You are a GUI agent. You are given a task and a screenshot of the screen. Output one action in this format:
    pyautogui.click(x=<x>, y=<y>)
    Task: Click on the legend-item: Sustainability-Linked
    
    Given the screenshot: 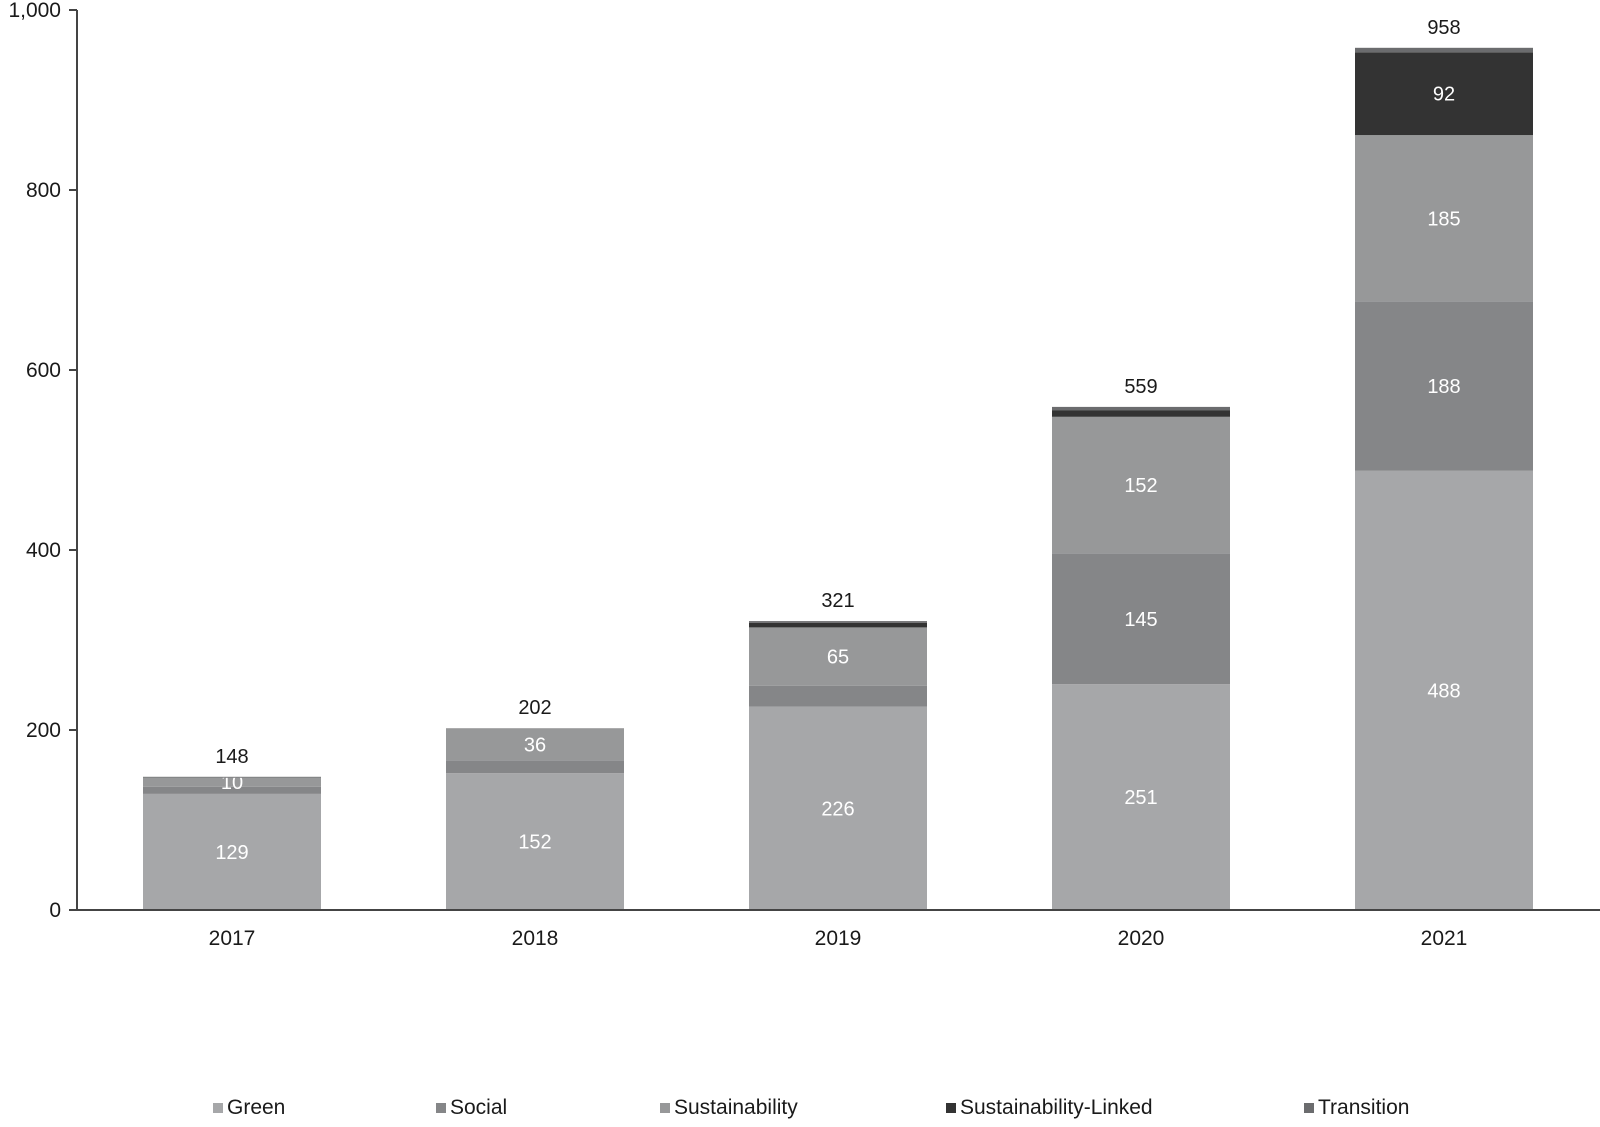 What is the action you would take?
    pyautogui.click(x=1049, y=1107)
    